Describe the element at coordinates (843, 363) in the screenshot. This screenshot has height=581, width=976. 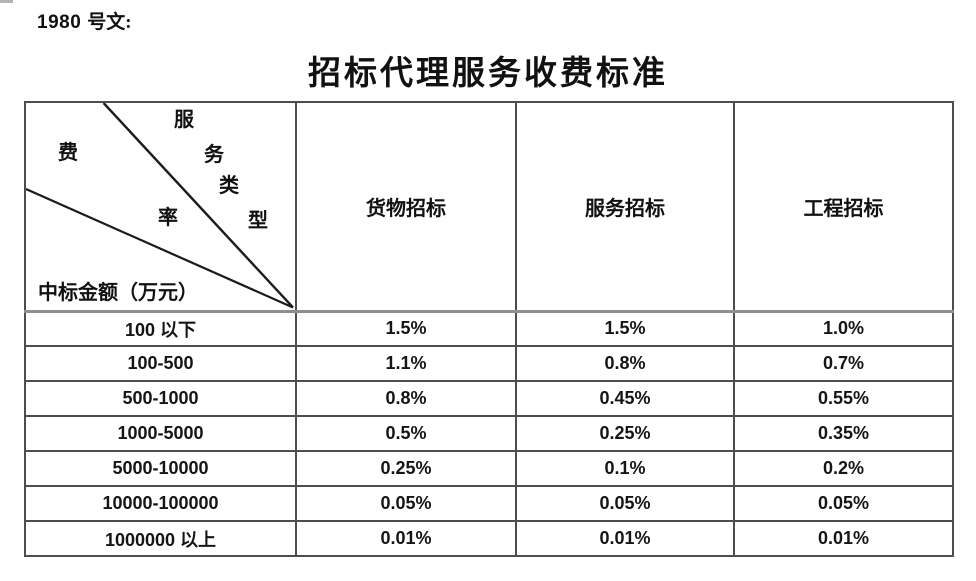
I see `fee-value: 0.7%` at that location.